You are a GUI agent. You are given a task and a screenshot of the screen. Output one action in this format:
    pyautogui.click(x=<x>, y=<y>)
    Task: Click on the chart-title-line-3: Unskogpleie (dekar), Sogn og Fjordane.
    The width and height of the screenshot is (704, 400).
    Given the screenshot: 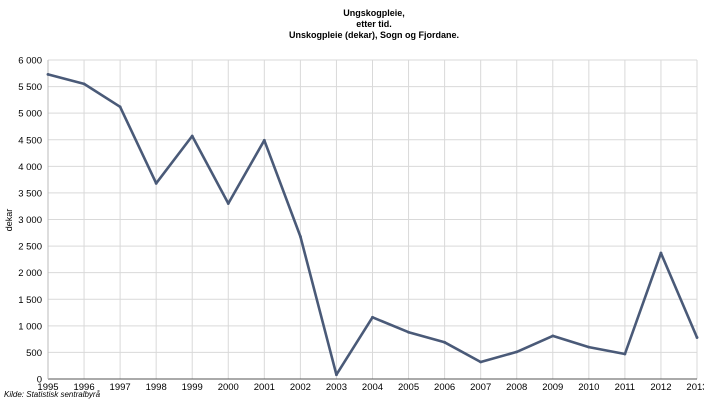 What is the action you would take?
    pyautogui.click(x=374, y=35)
    